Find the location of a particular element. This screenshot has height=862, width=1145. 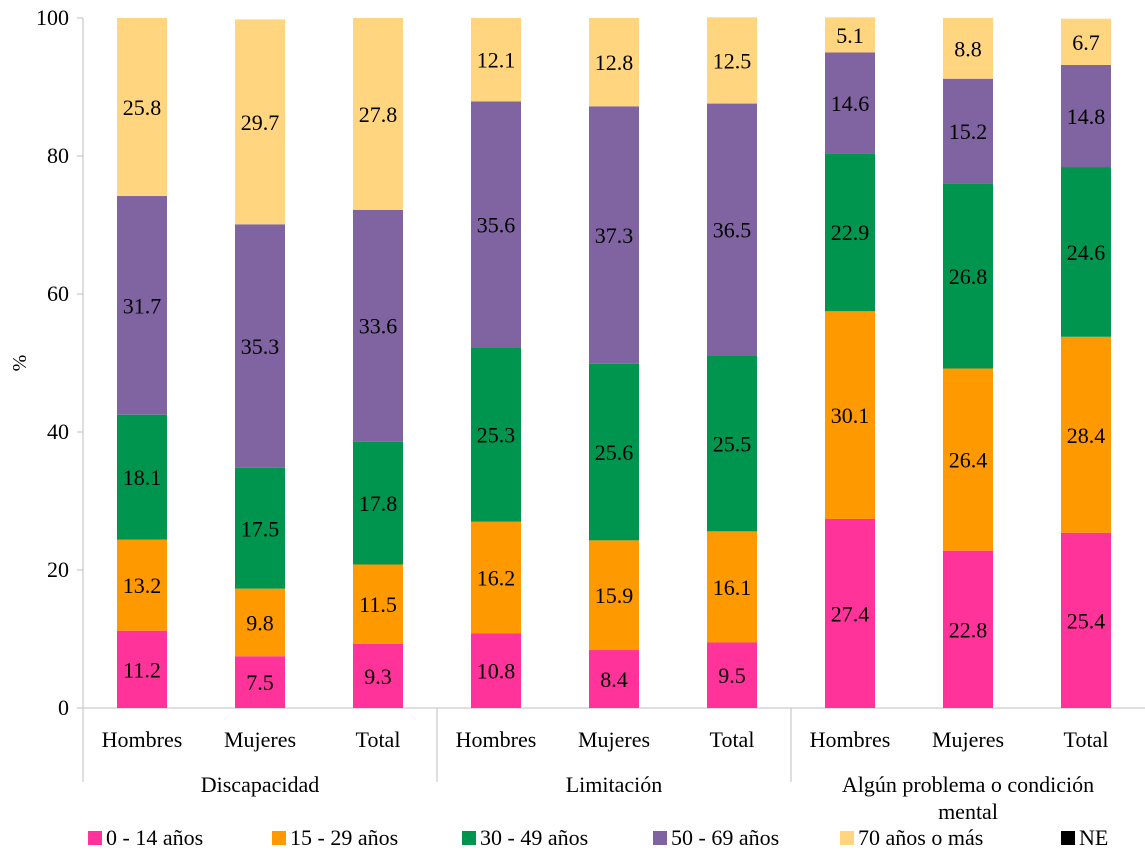

data-label: 35.3 is located at coordinates (260, 346).